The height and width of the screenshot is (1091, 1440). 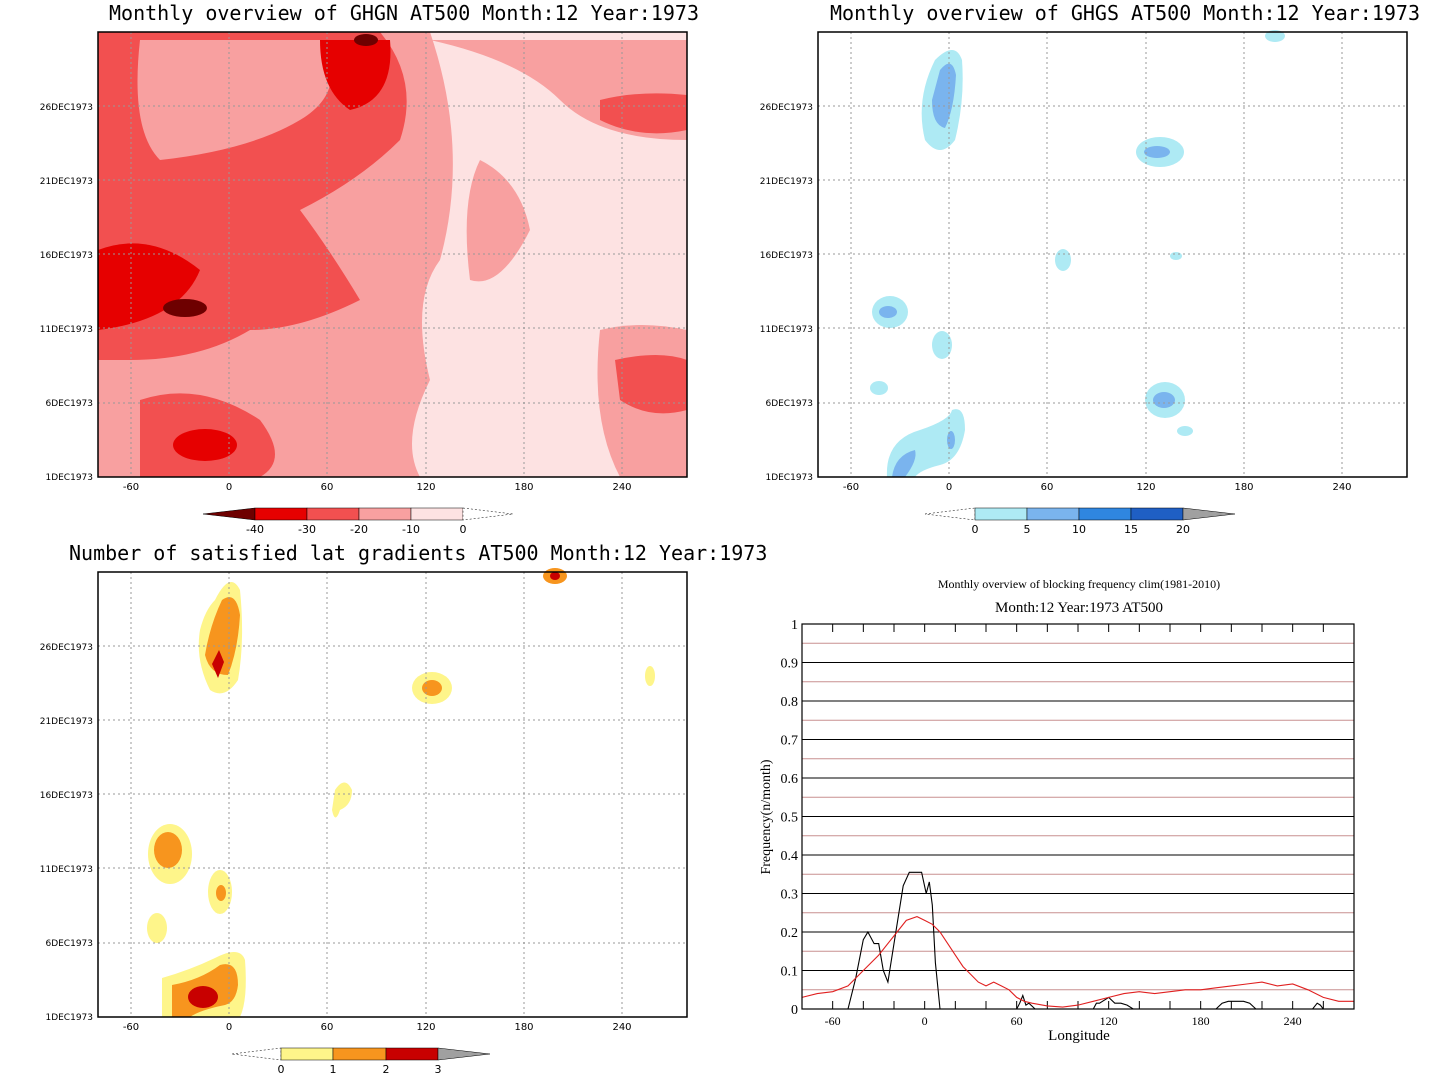 What do you see at coordinates (766, 816) in the screenshot?
I see `freq-ylabel: Frequency(n/month)` at bounding box center [766, 816].